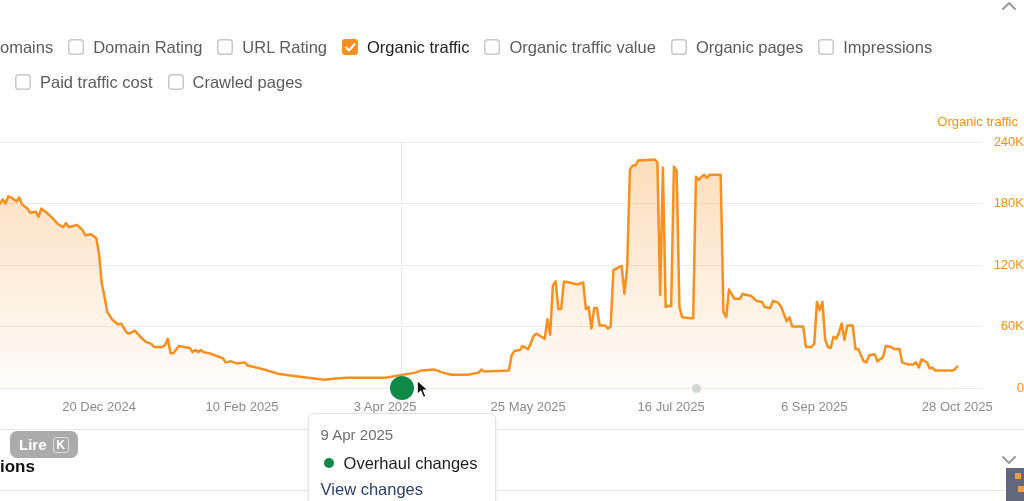  I want to click on x-tick-label: 25 May 2025, so click(528, 407).